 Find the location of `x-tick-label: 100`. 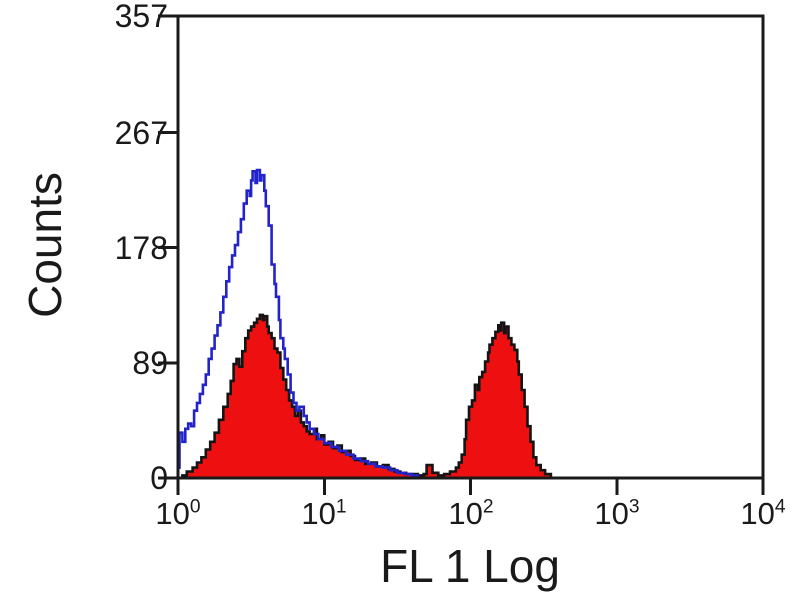

x-tick-label: 100 is located at coordinates (178, 514).